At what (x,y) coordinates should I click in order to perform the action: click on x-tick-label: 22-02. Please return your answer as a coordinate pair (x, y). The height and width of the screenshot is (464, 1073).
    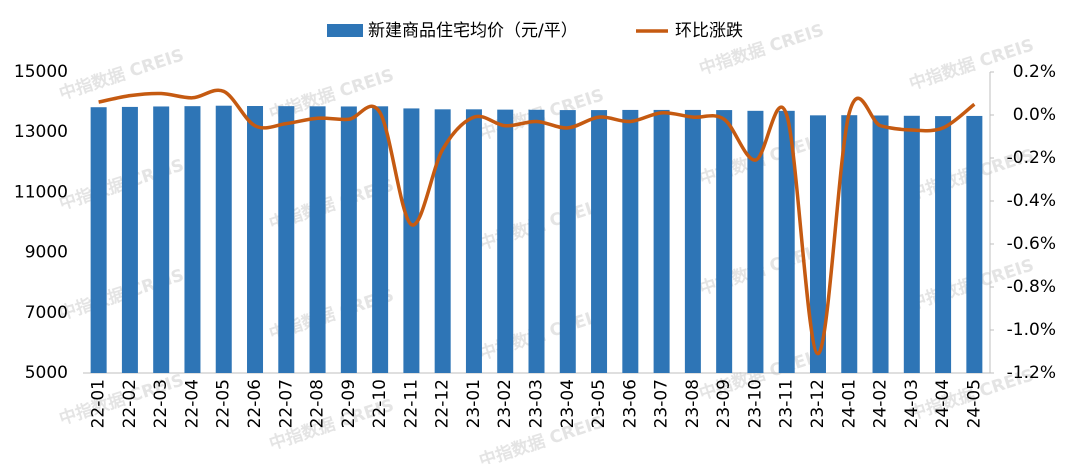
    Looking at the image, I should click on (130, 403).